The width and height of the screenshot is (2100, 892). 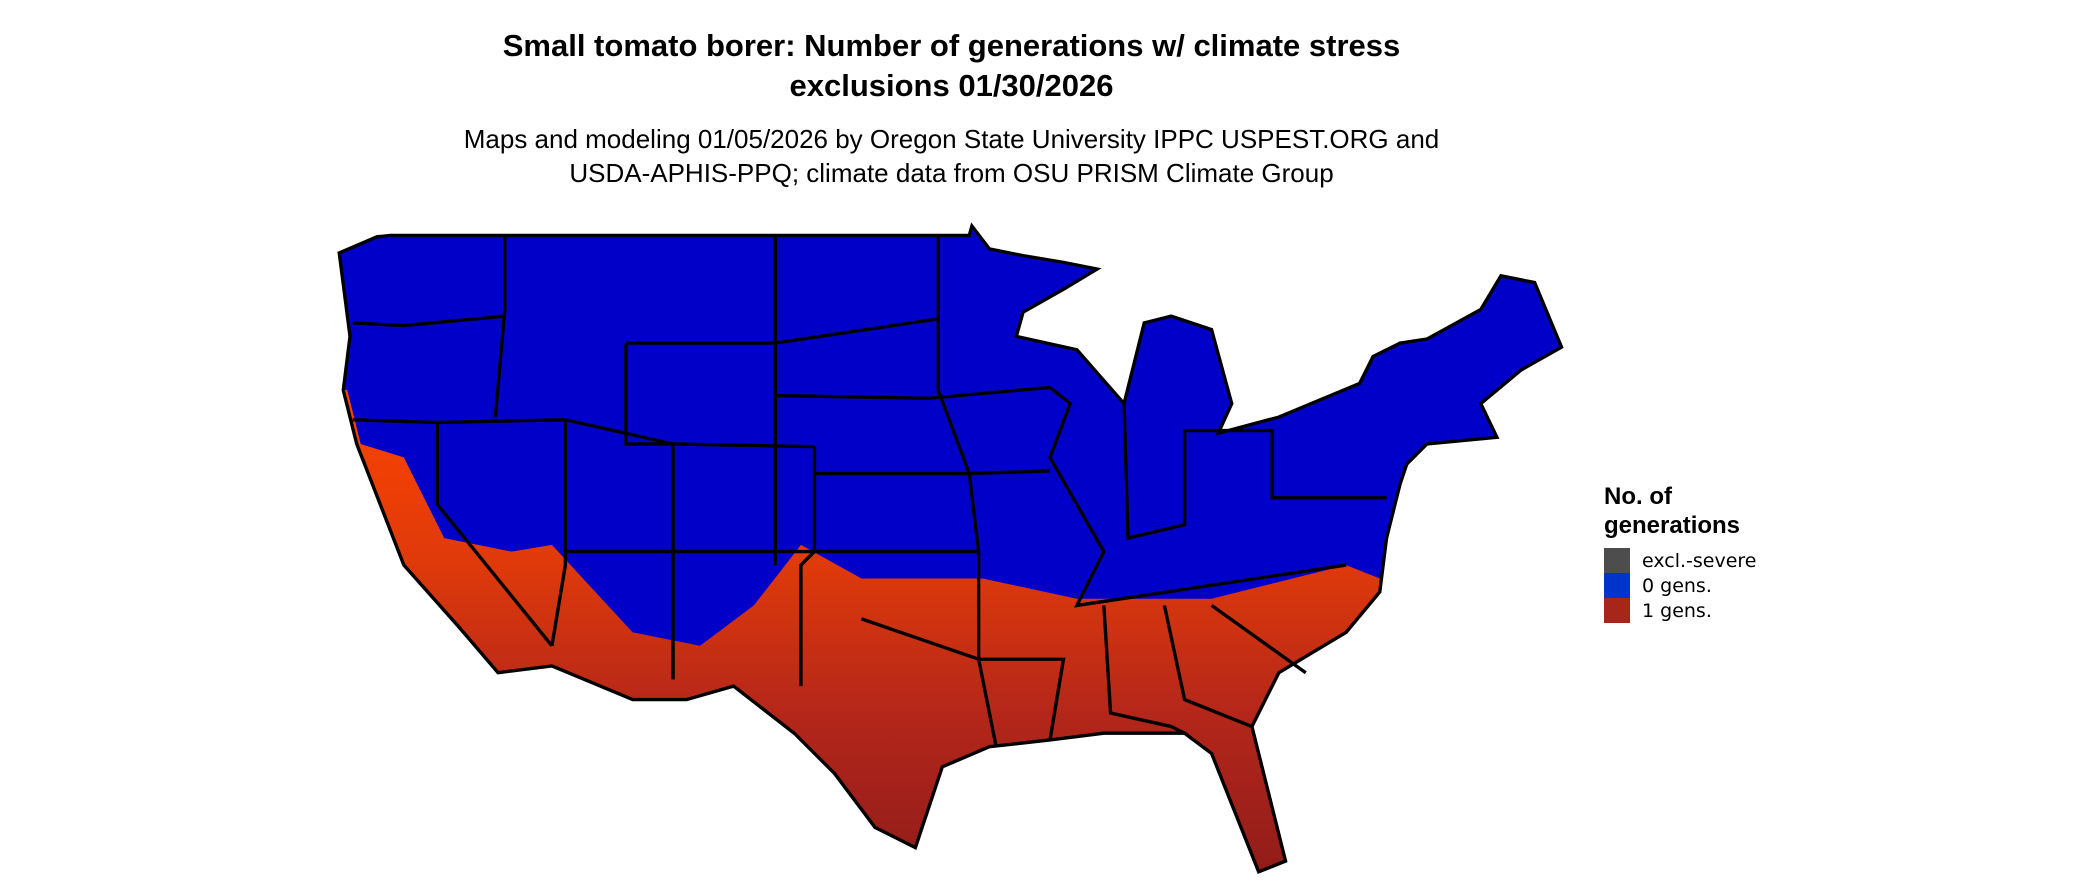 What do you see at coordinates (1680, 511) in the screenshot?
I see `legend-title: No. of generations` at bounding box center [1680, 511].